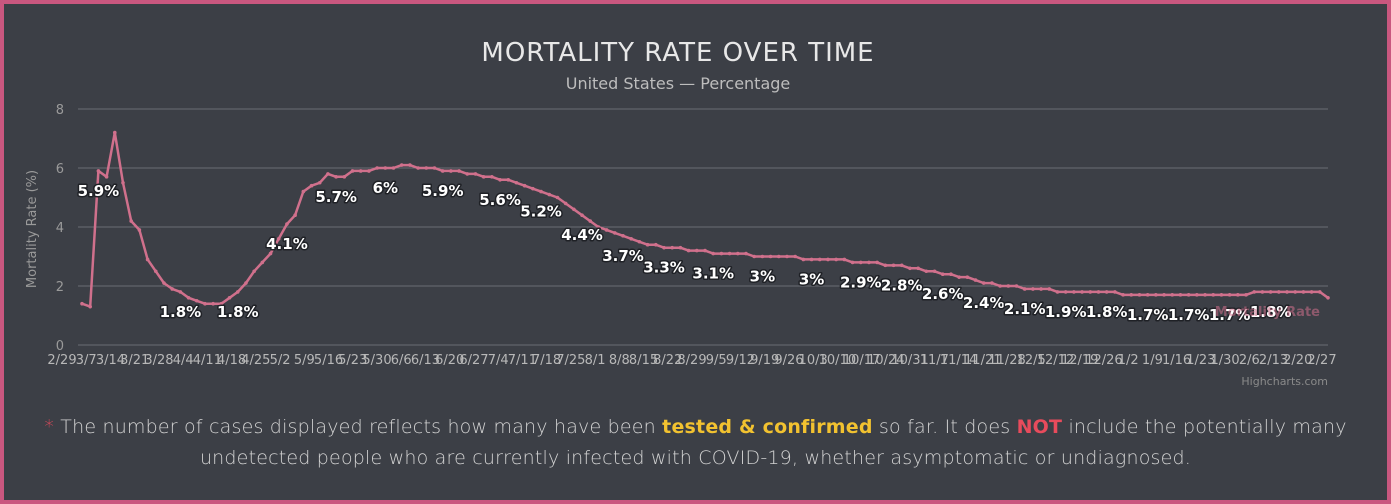  What do you see at coordinates (582, 235) in the screenshot?
I see `data-label: 4.4%` at bounding box center [582, 235].